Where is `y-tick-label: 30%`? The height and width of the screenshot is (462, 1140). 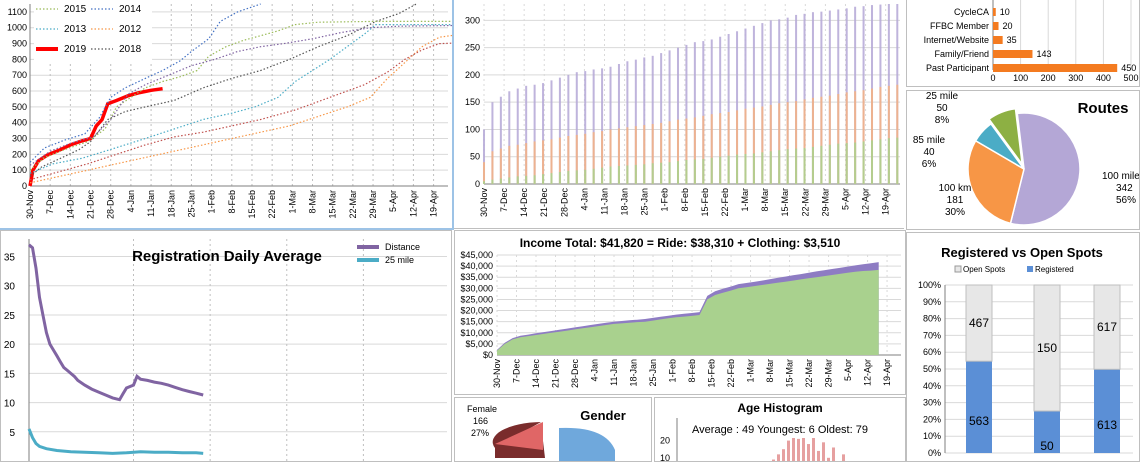 y-tick-label: 30% is located at coordinates (932, 403).